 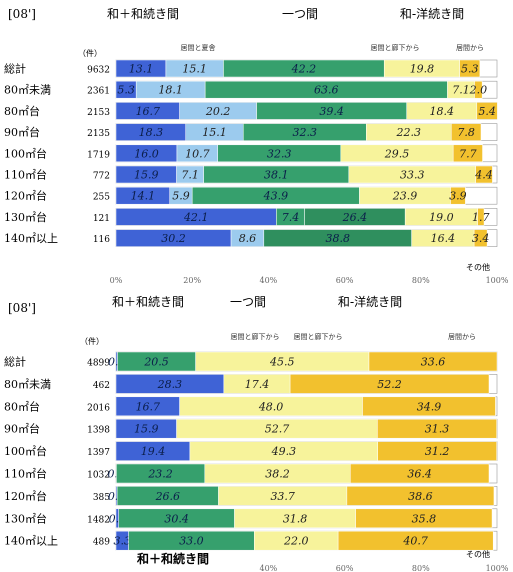 I want to click on count-label: 385, so click(x=101, y=498).